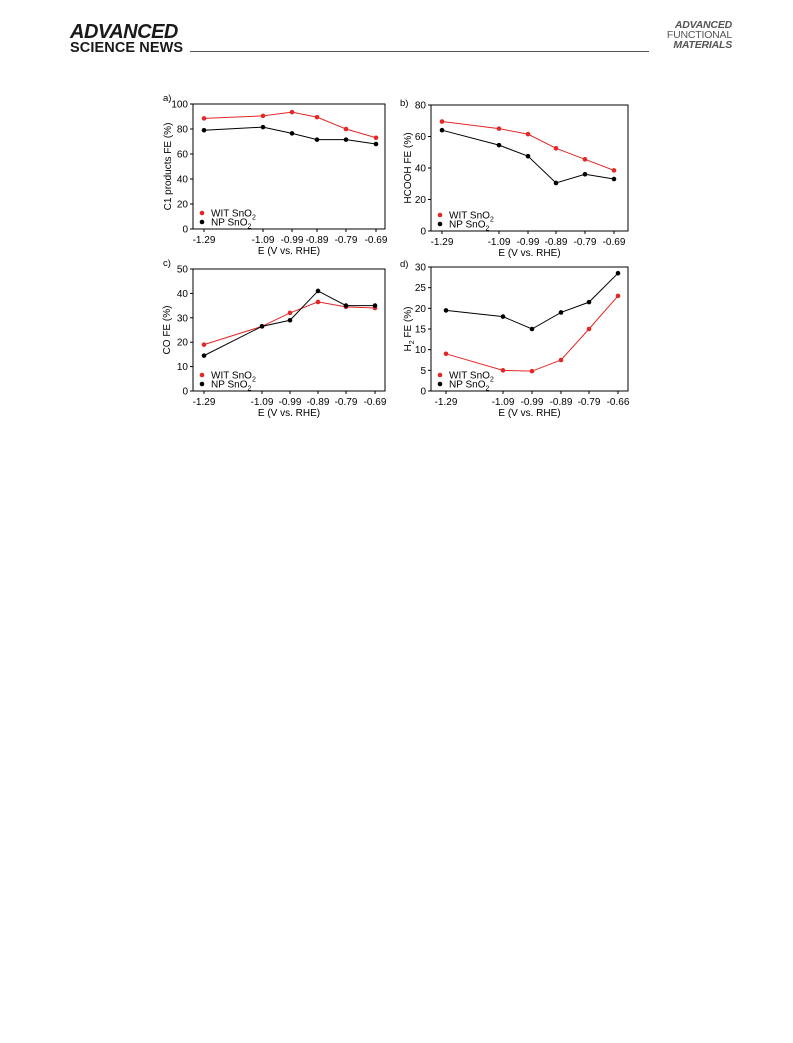 This screenshot has width=793, height=1043. Describe the element at coordinates (469, 216) in the screenshot. I see `p2-legend-wit-text: WIT SnO` at that location.